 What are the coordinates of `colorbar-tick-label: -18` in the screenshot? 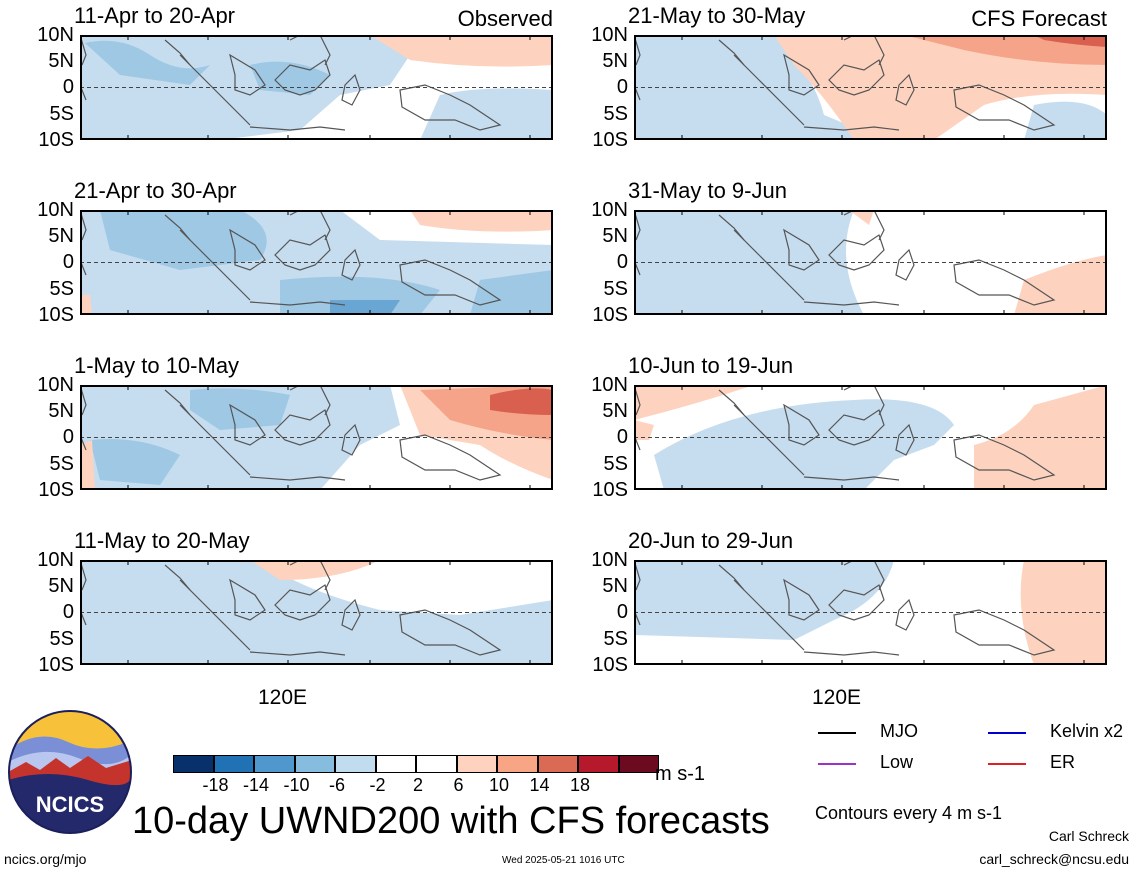 It's located at (215, 785).